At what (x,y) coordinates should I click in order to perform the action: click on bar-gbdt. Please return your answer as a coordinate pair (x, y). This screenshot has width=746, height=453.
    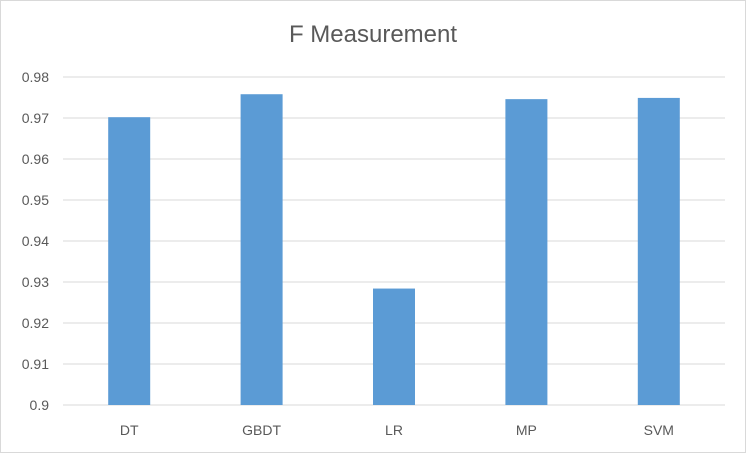
    Looking at the image, I should click on (261, 249).